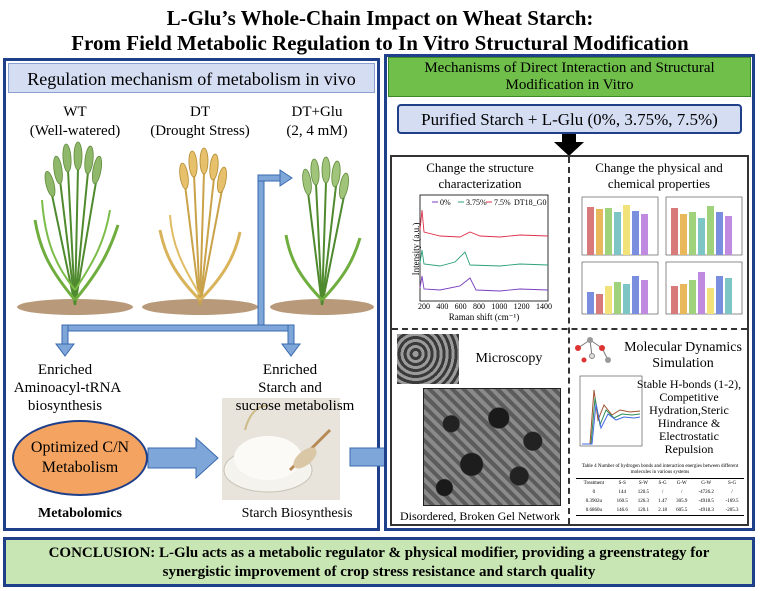 The height and width of the screenshot is (591, 760). Describe the element at coordinates (682, 501) in the screenshot. I see `md-cell: 305.9` at that location.